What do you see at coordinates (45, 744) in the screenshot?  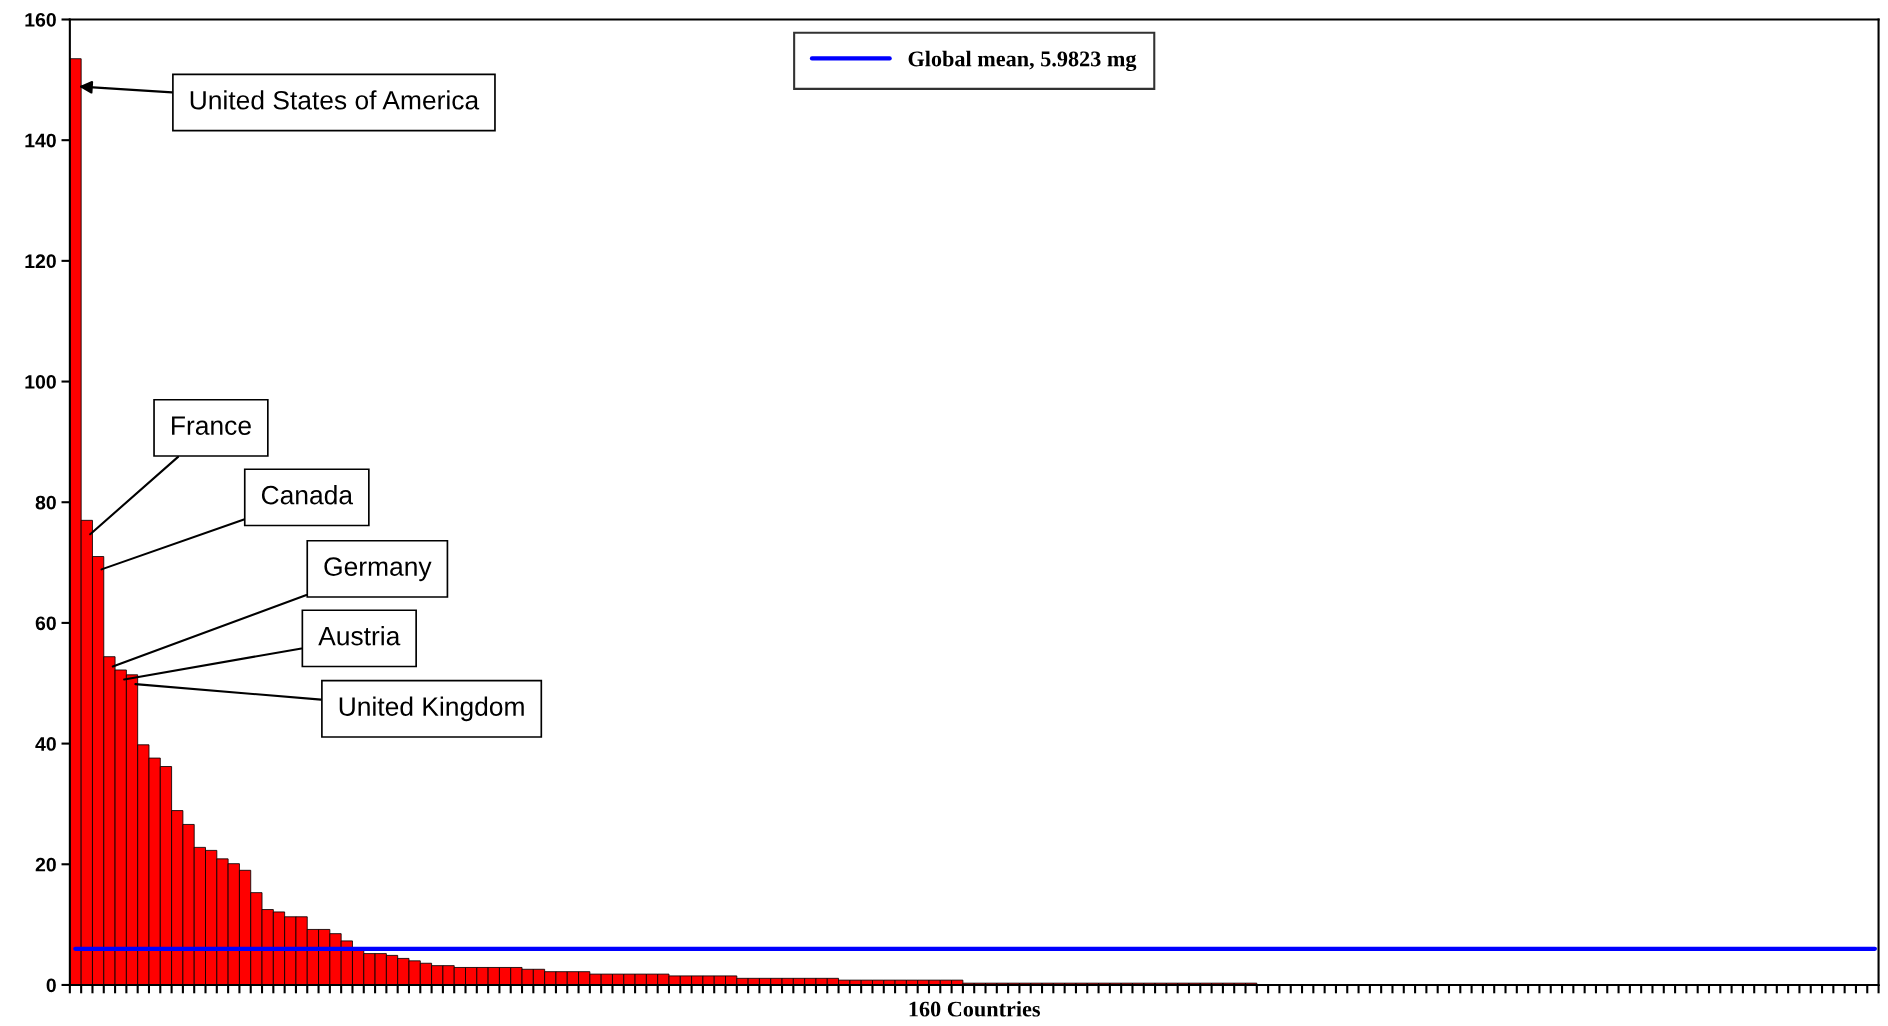 I see `y-tick-label: 40` at bounding box center [45, 744].